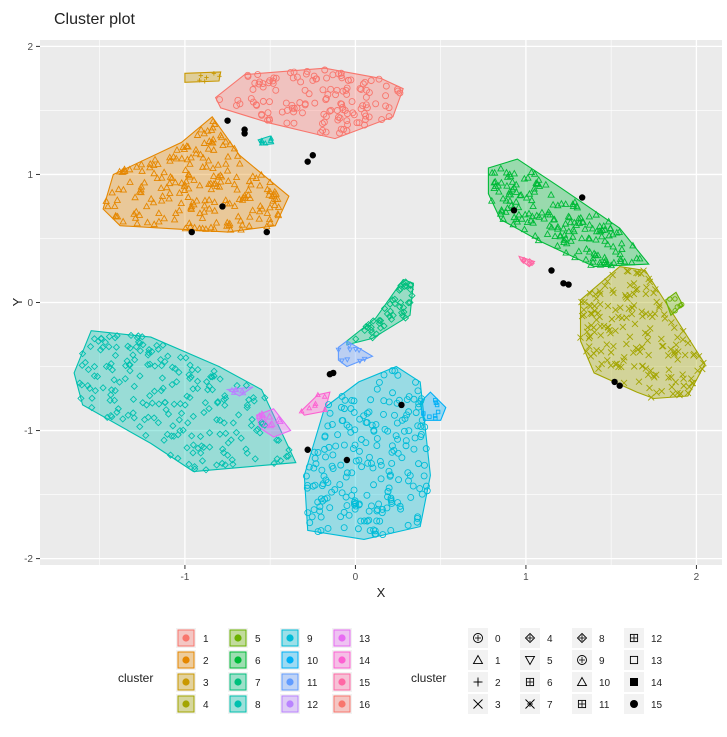 The width and height of the screenshot is (727, 737). Describe the element at coordinates (28, 431) in the screenshot. I see `y-tick-label: -1` at that location.